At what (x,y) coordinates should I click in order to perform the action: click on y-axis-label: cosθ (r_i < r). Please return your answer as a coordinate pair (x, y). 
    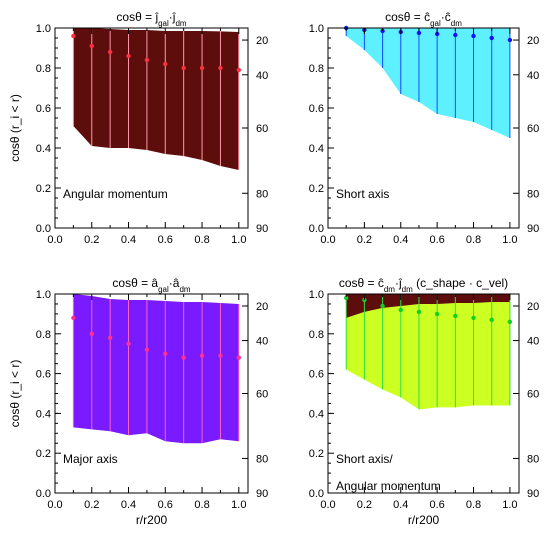
    Looking at the image, I should click on (15, 128).